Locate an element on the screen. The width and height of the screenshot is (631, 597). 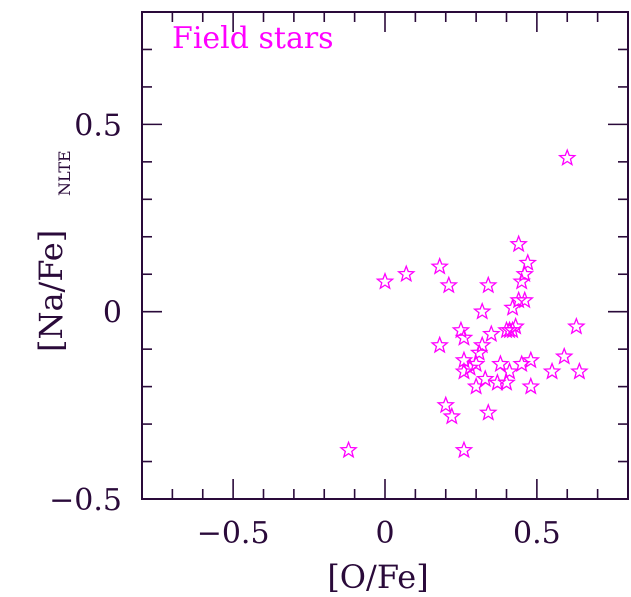
x-tick-label: 0.5 is located at coordinates (537, 533).